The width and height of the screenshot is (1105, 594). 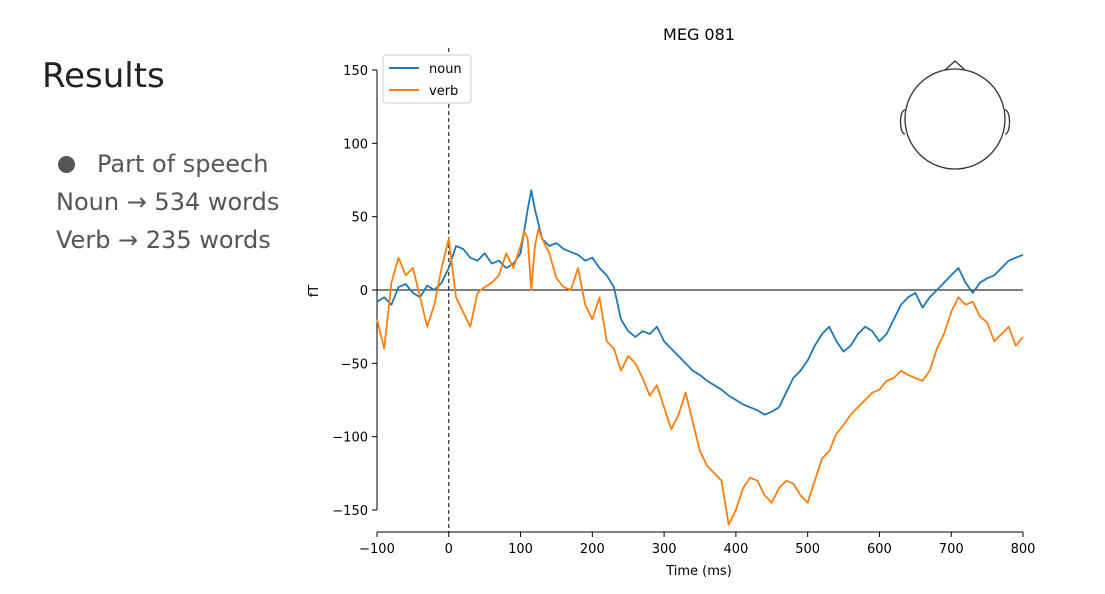 What do you see at coordinates (66, 164) in the screenshot?
I see `bullet-dot-icon` at bounding box center [66, 164].